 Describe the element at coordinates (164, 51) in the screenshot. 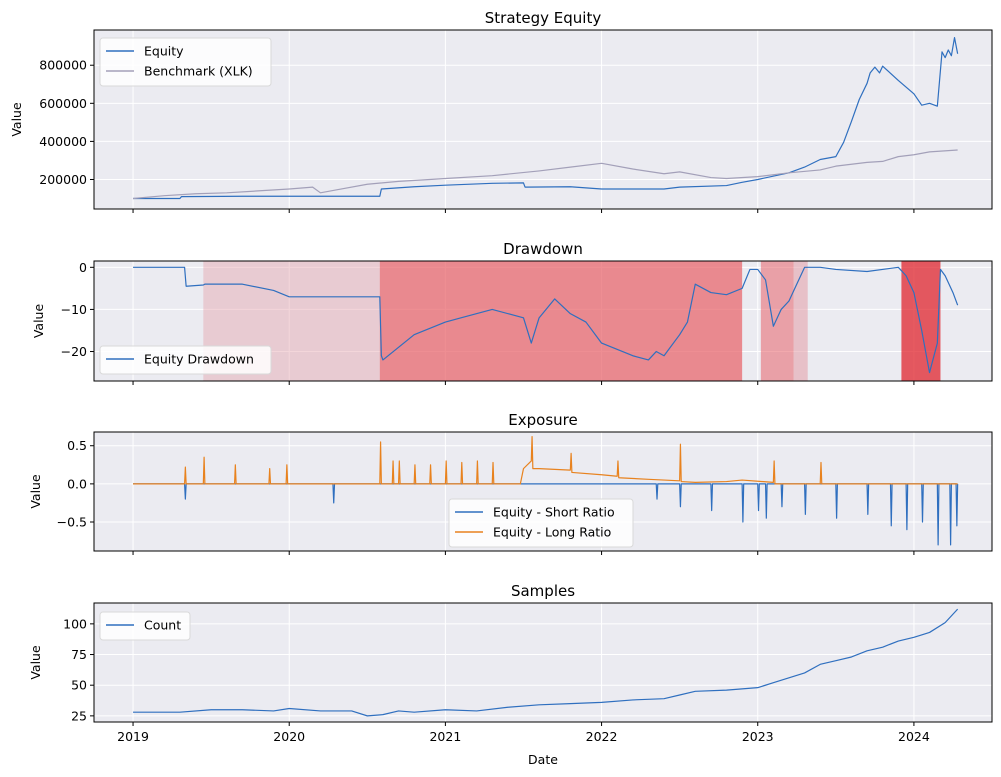

I see `legend-label: Equity` at that location.